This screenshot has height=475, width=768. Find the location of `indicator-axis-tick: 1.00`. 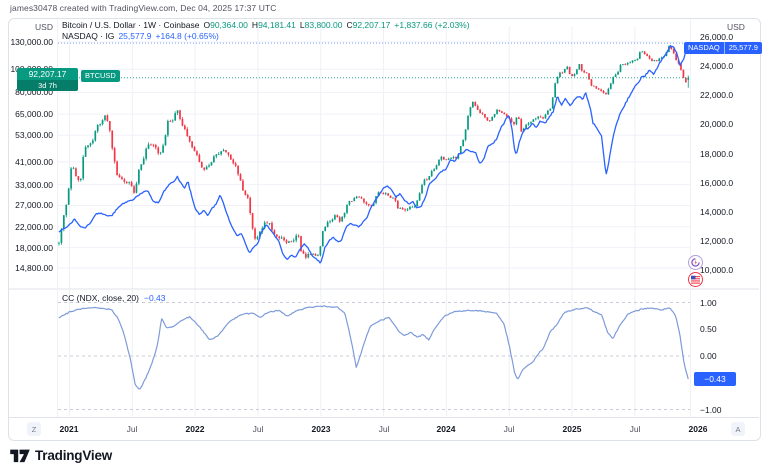

indicator-axis-tick: 1.00 is located at coordinates (708, 303).